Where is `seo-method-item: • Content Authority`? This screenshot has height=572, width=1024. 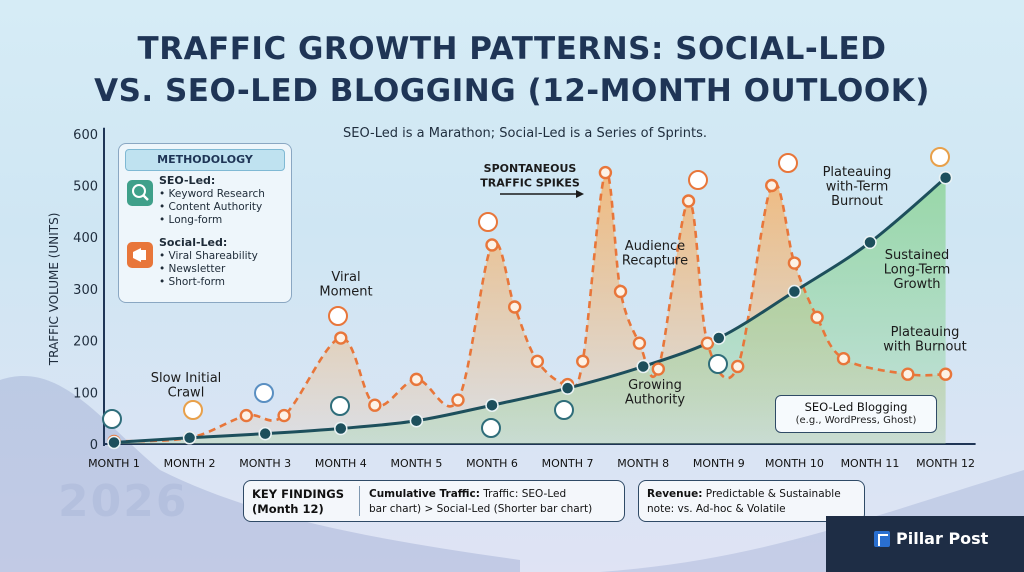 seo-method-item: • Content Authority is located at coordinates (211, 207).